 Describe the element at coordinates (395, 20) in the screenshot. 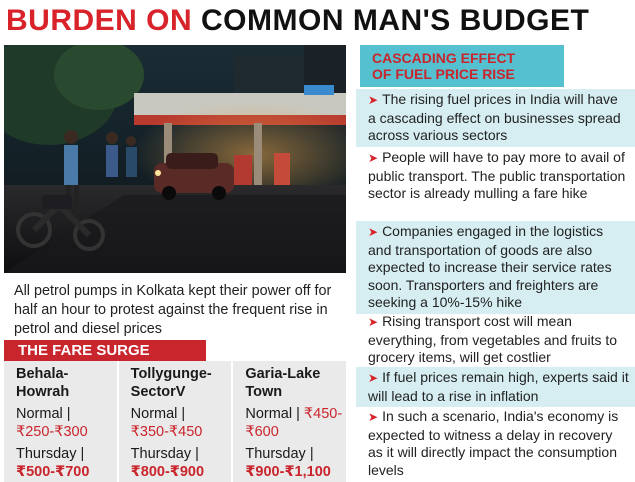

I see `headline-black-part: COMMON MAN'S BUDGET` at that location.